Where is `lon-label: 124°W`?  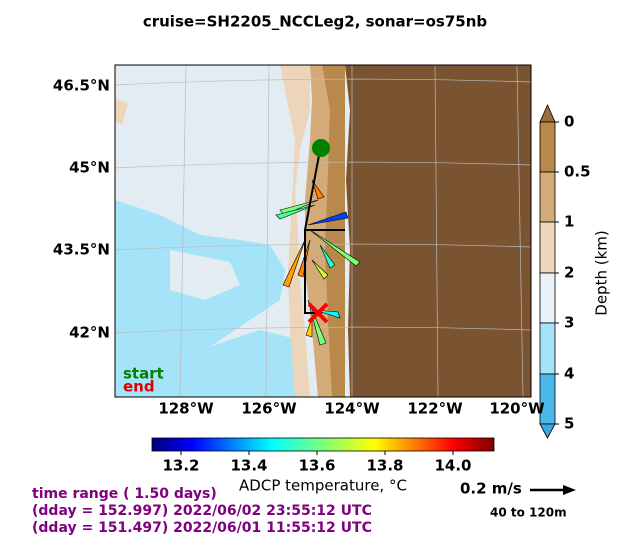
lon-label: 124°W is located at coordinates (352, 409).